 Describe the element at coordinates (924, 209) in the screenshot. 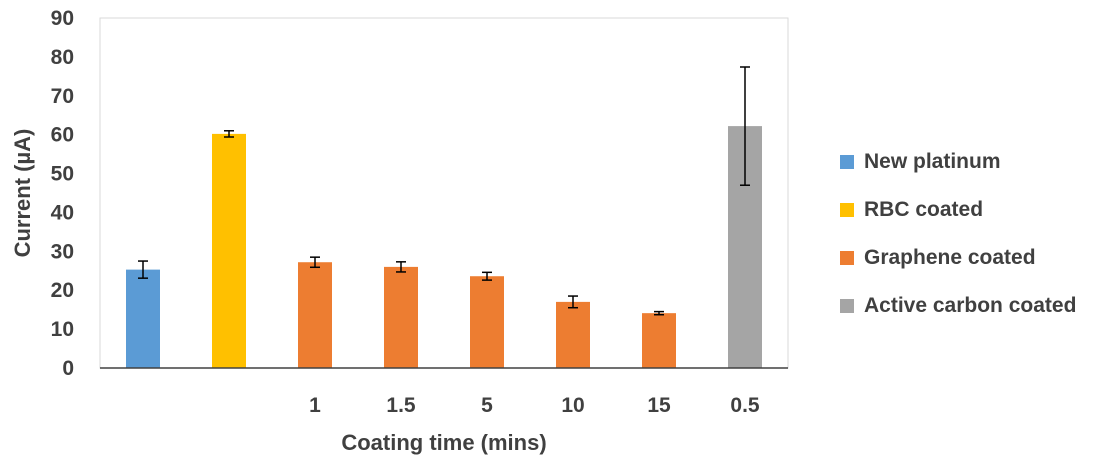

I see `legend-label: RBC coated` at that location.